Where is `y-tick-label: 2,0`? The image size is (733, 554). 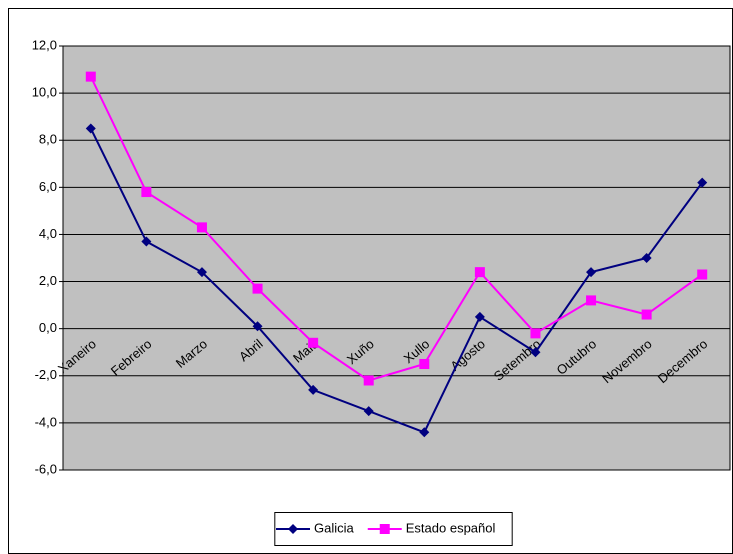
y-tick-label: 2,0 is located at coordinates (48, 280).